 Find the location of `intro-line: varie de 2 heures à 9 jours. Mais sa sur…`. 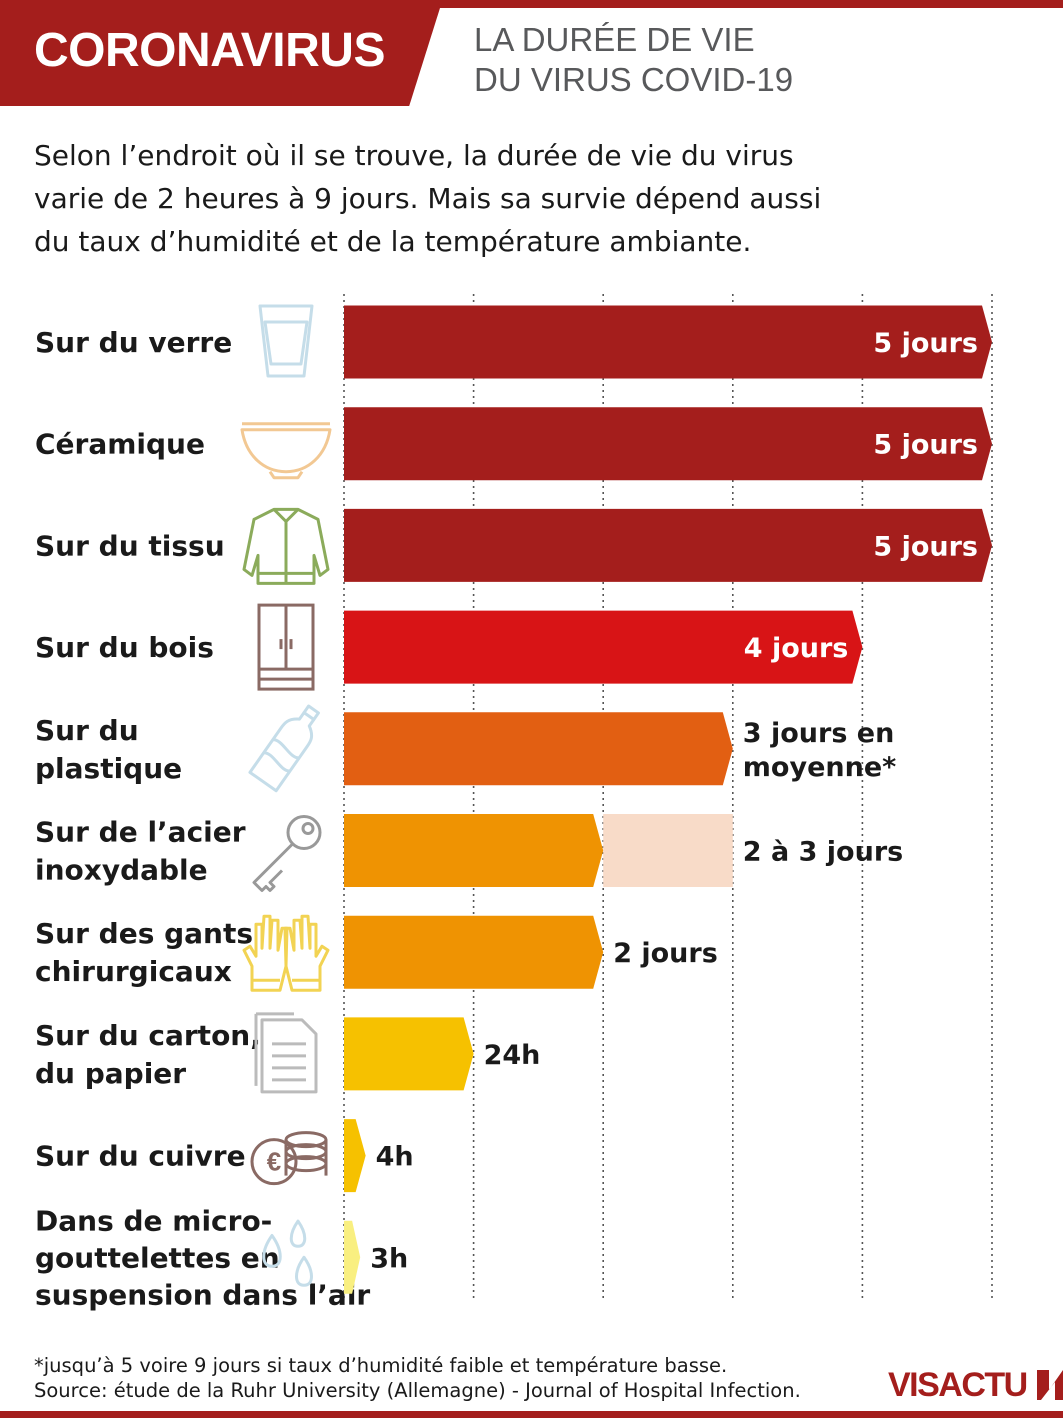

intro-line: varie de 2 heures à 9 jours. Mais sa sur… is located at coordinates (428, 198).